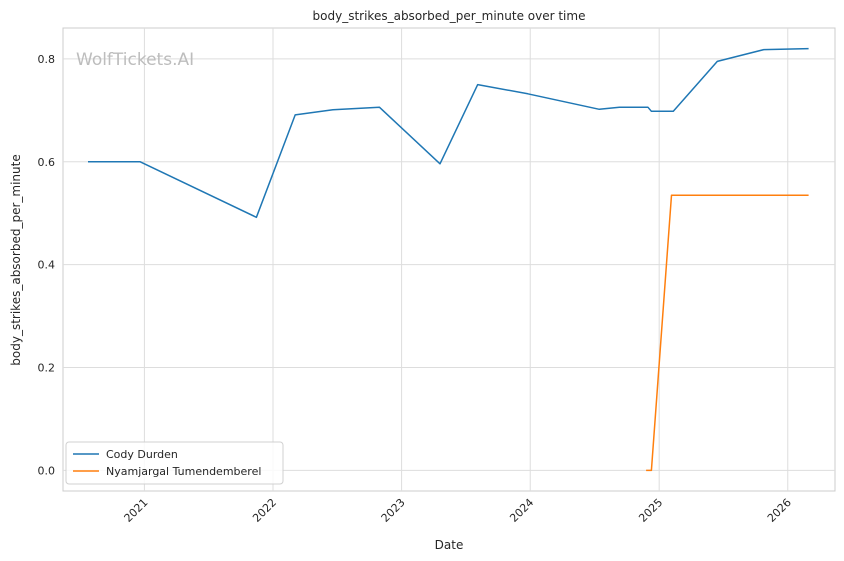 Image resolution: width=844 pixels, height=561 pixels. What do you see at coordinates (47, 470) in the screenshot?
I see `y-tick-label: 0.0` at bounding box center [47, 470].